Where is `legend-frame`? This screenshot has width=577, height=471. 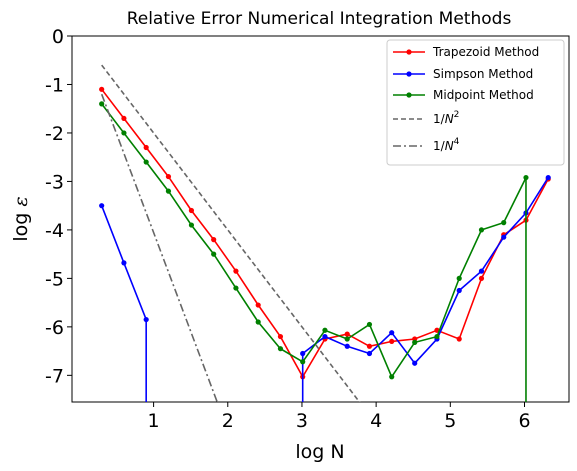 legend-frame is located at coordinates (475, 102).